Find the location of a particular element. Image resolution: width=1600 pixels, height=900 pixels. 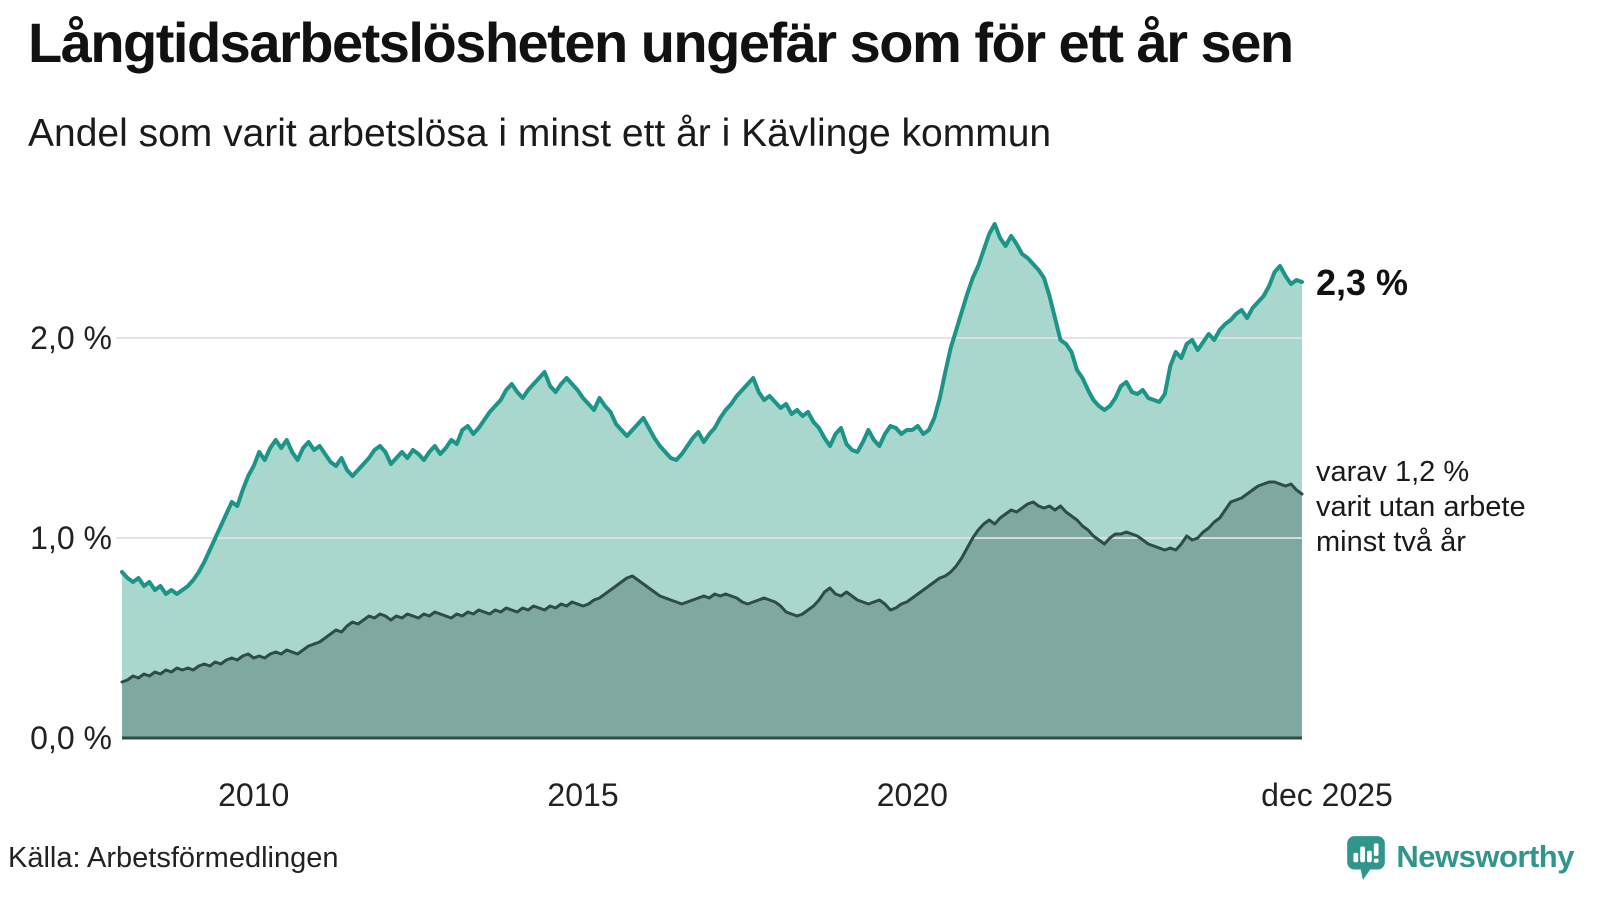

x-tick-label: 2010 is located at coordinates (253, 795).